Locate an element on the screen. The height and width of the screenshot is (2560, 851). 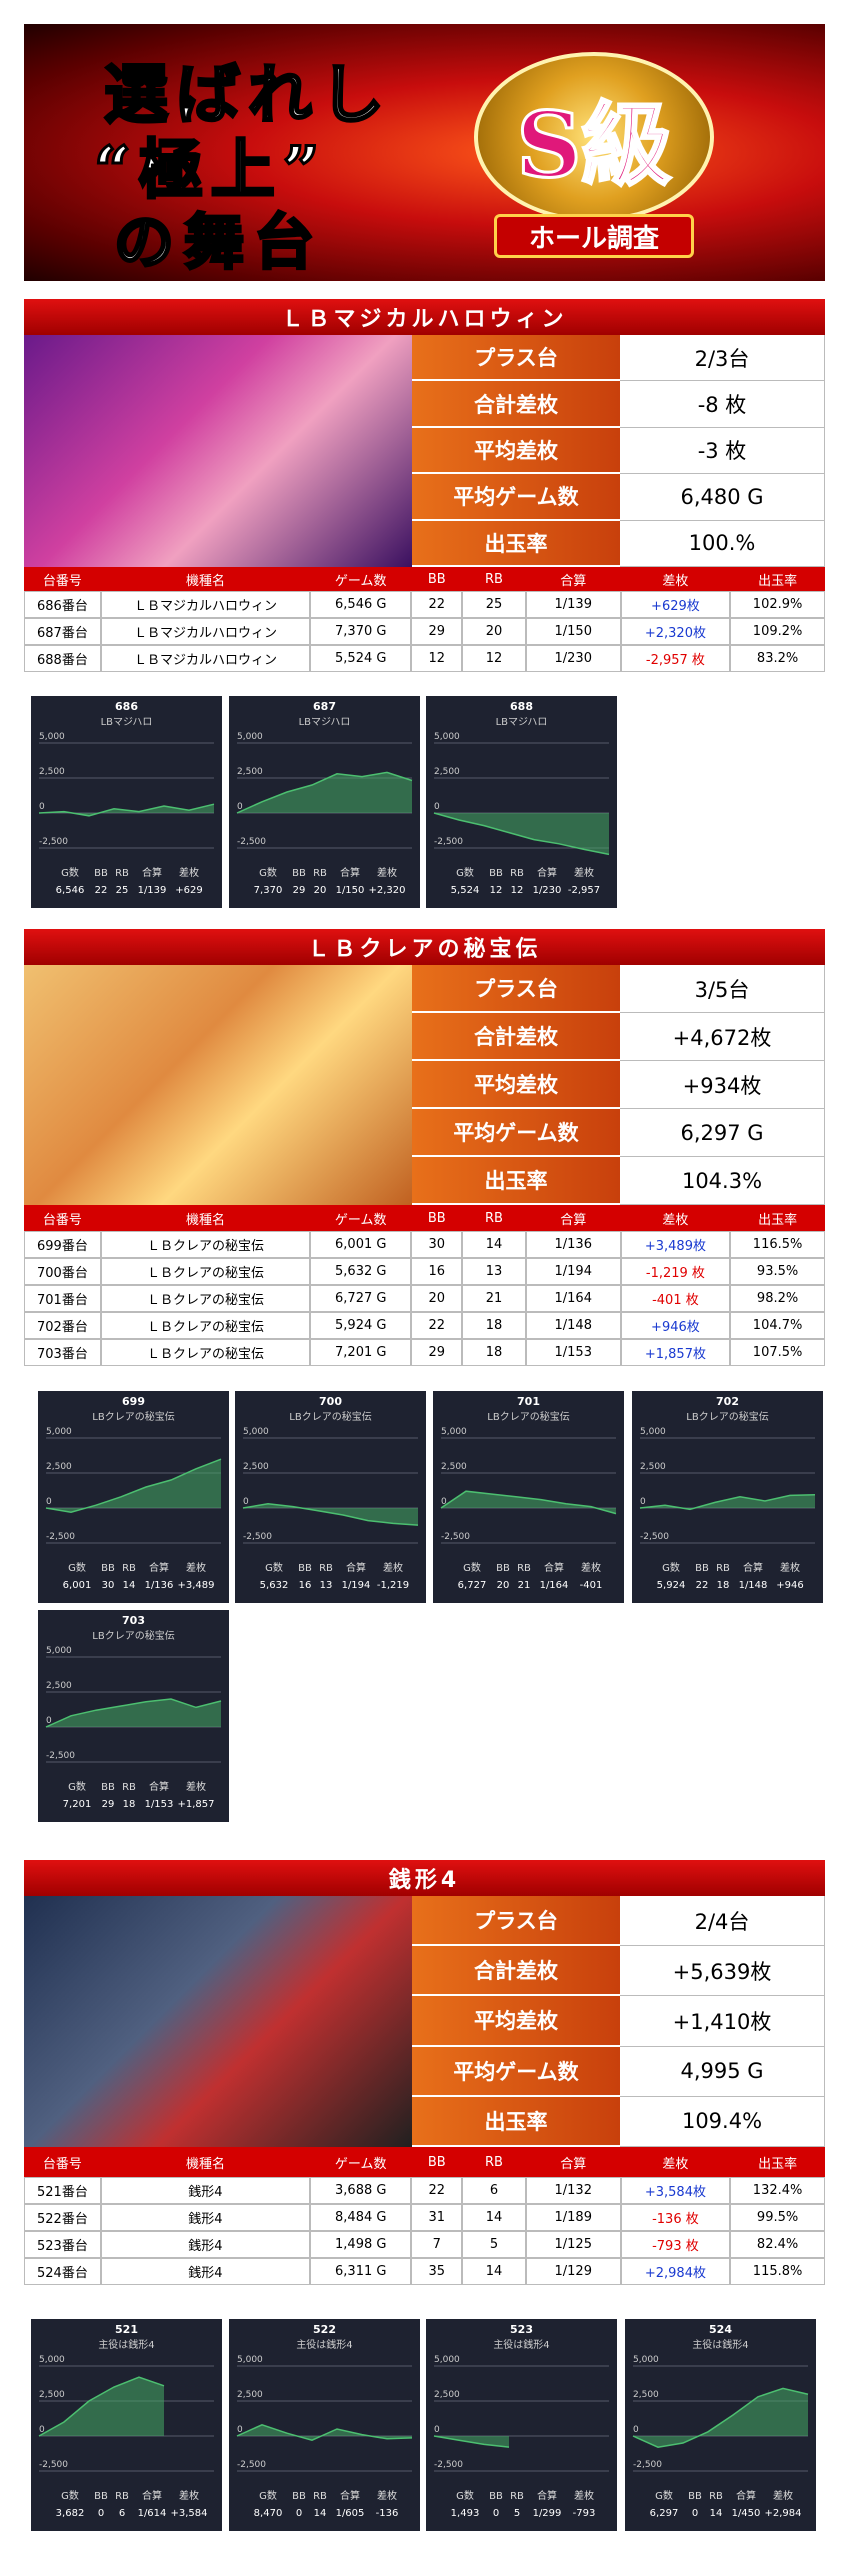
table-cell: 18 is located at coordinates (494, 1352).